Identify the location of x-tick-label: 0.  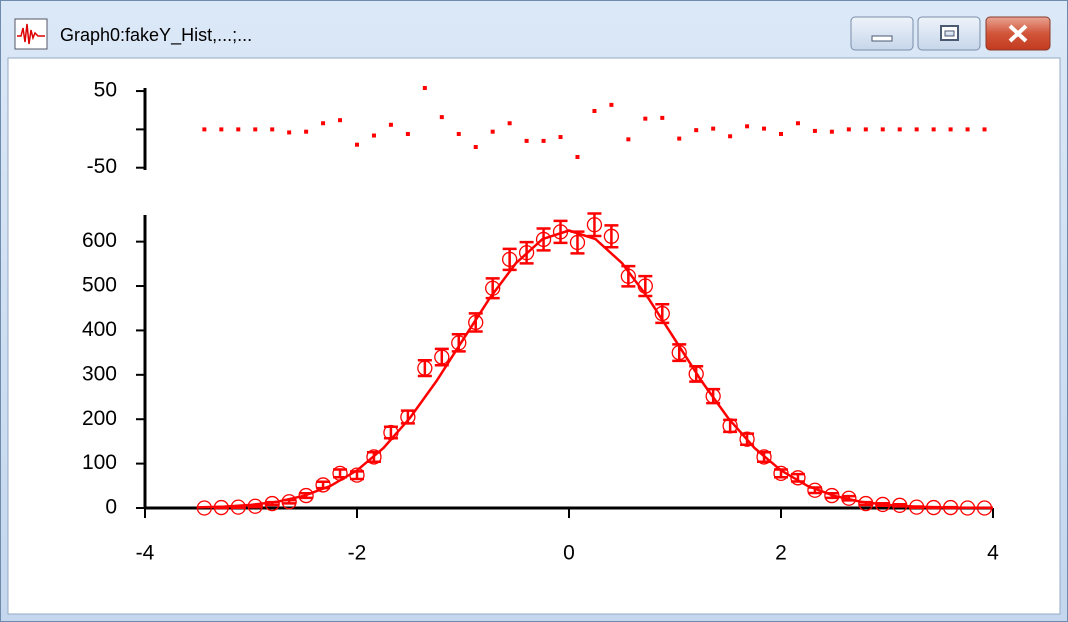
(569, 553).